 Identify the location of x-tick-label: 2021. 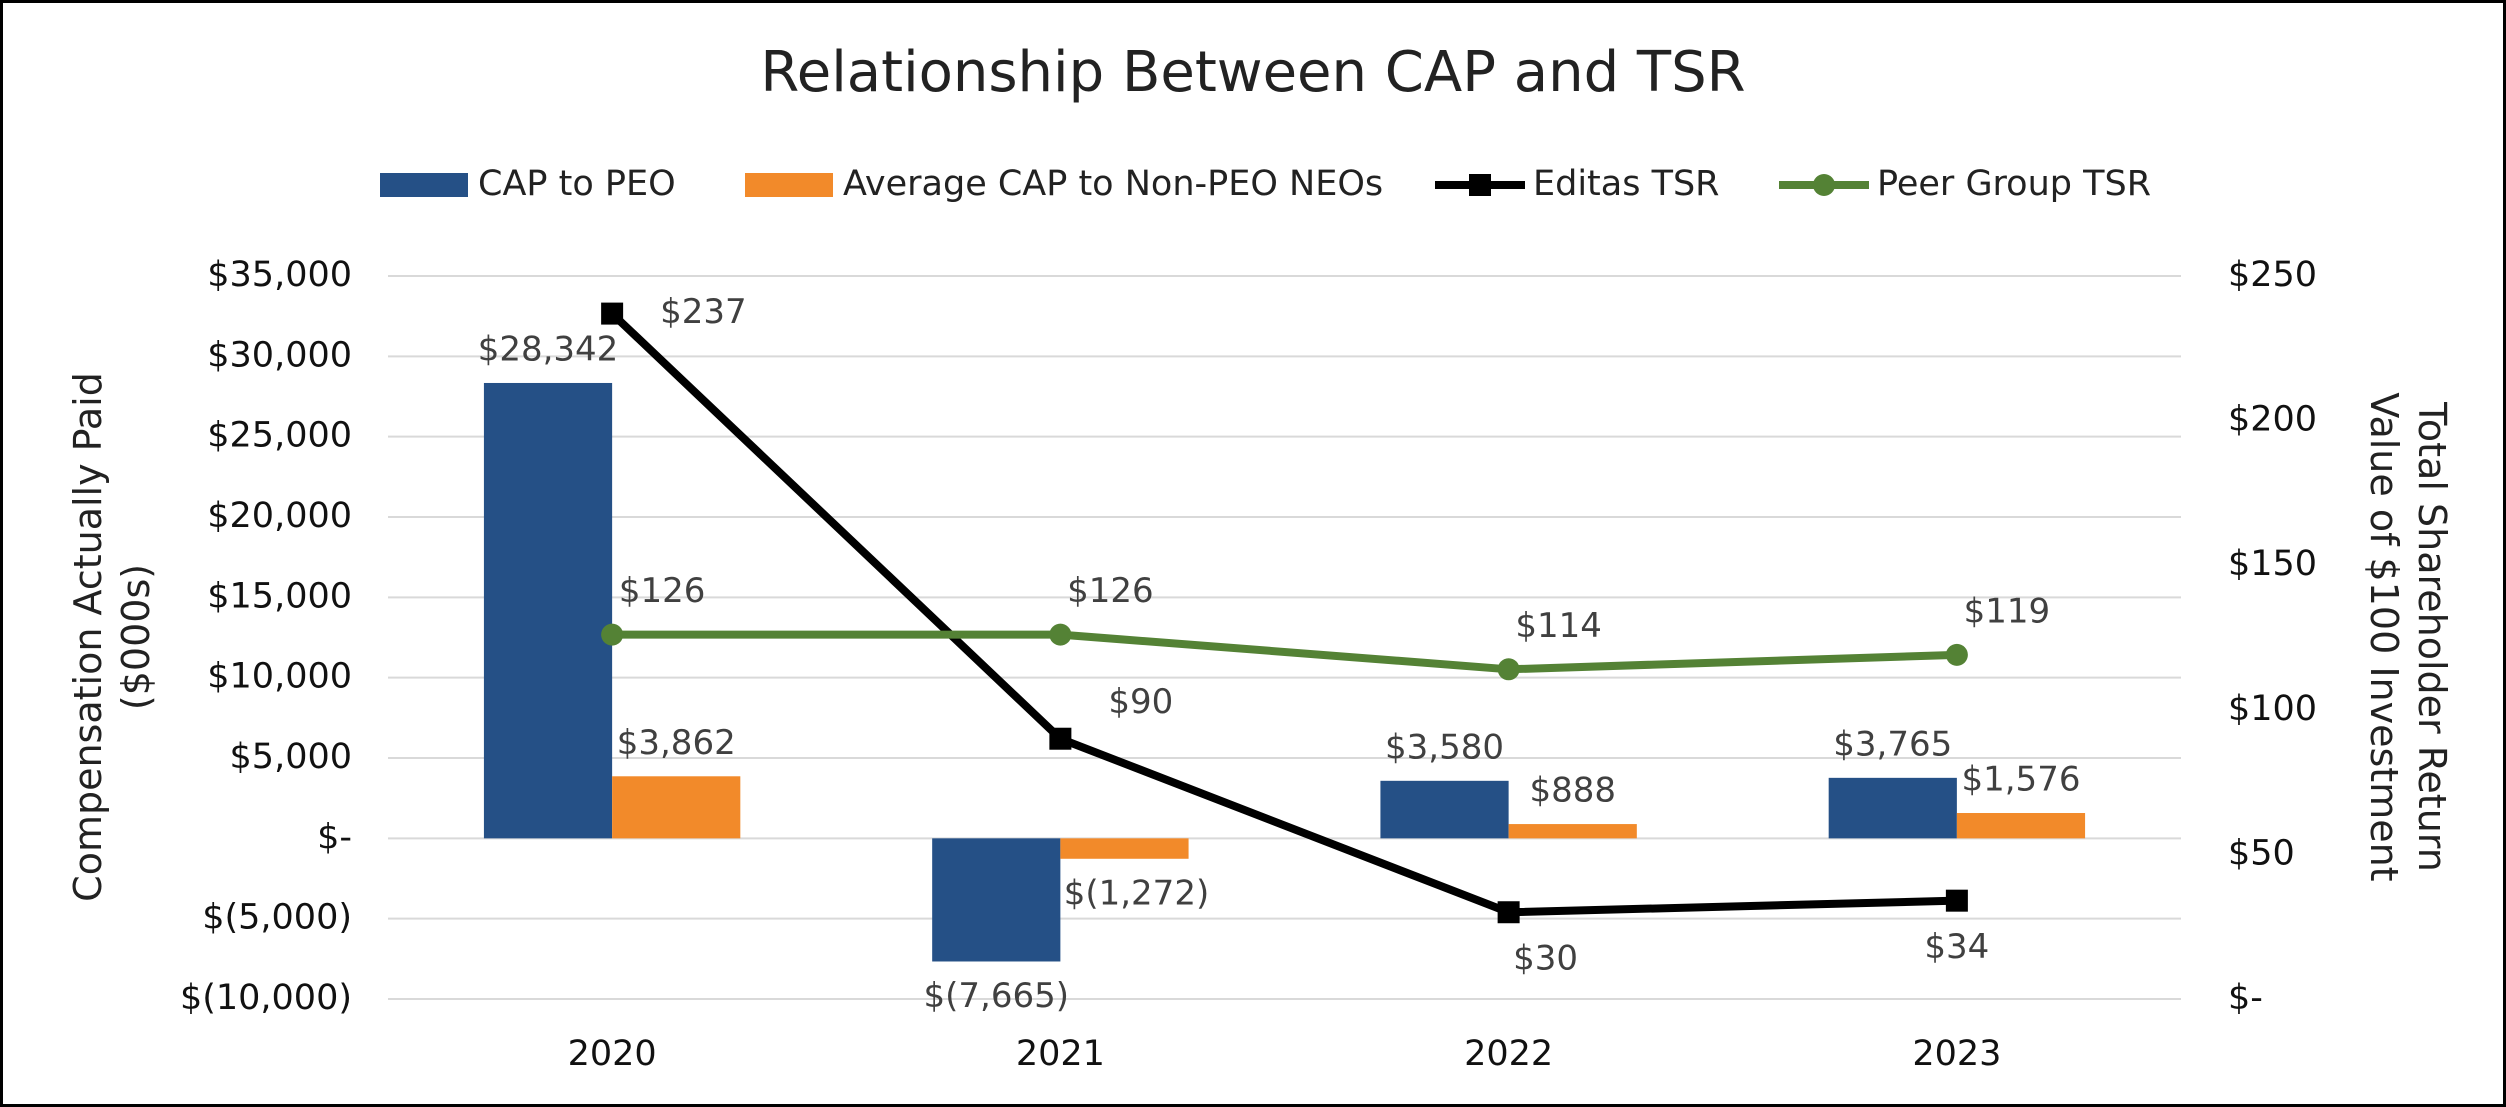
(1060, 1054).